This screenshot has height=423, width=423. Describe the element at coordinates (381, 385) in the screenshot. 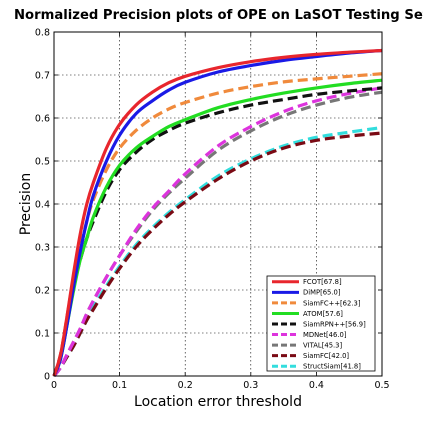

I see `x-tick-label: 0.5` at that location.